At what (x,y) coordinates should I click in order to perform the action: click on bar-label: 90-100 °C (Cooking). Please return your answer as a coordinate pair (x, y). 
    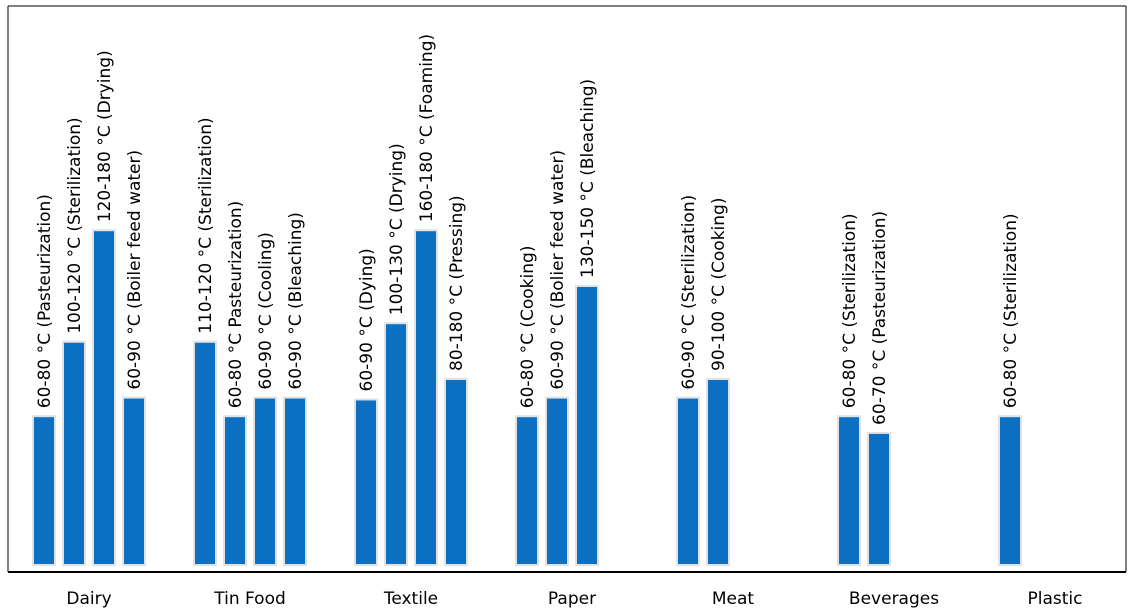
    Looking at the image, I should click on (719, 284).